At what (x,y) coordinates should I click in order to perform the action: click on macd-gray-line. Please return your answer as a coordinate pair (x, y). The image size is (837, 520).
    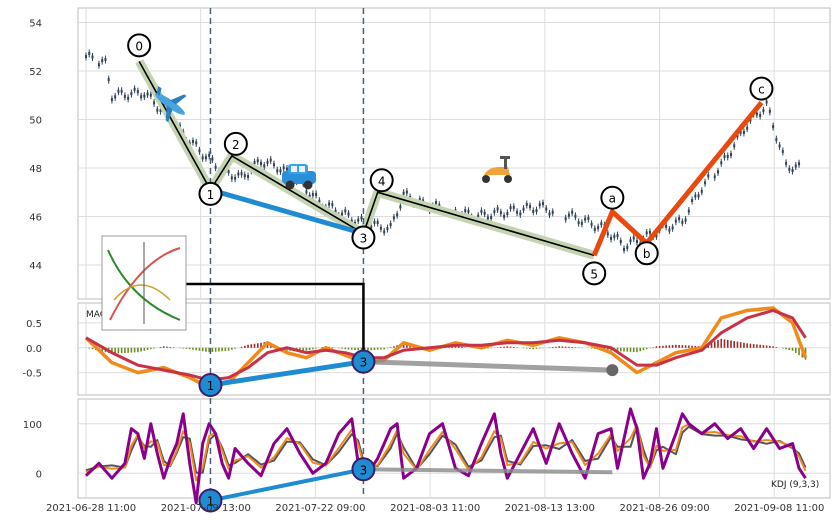
    Looking at the image, I should click on (488, 366).